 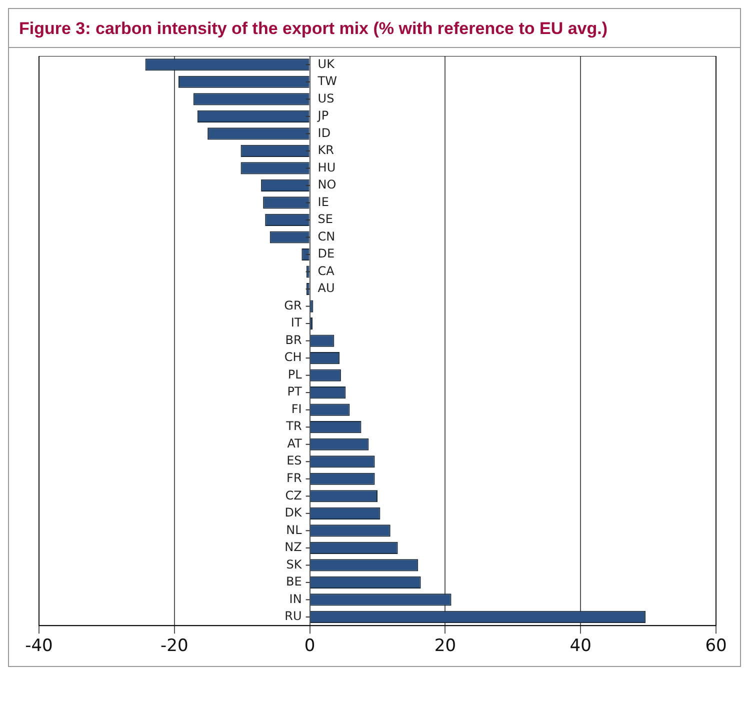 What do you see at coordinates (445, 646) in the screenshot?
I see `x-tick-label: 20` at bounding box center [445, 646].